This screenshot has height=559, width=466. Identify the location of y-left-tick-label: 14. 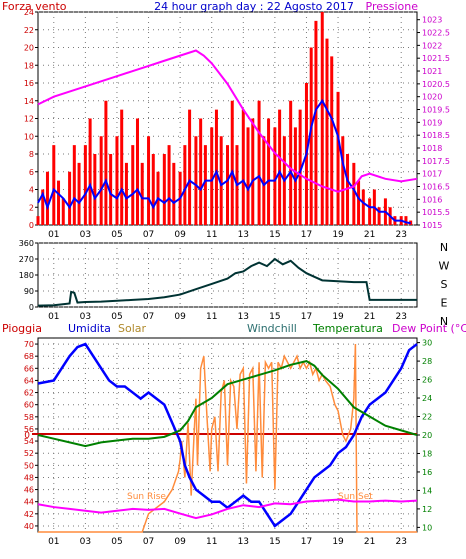
(29, 101).